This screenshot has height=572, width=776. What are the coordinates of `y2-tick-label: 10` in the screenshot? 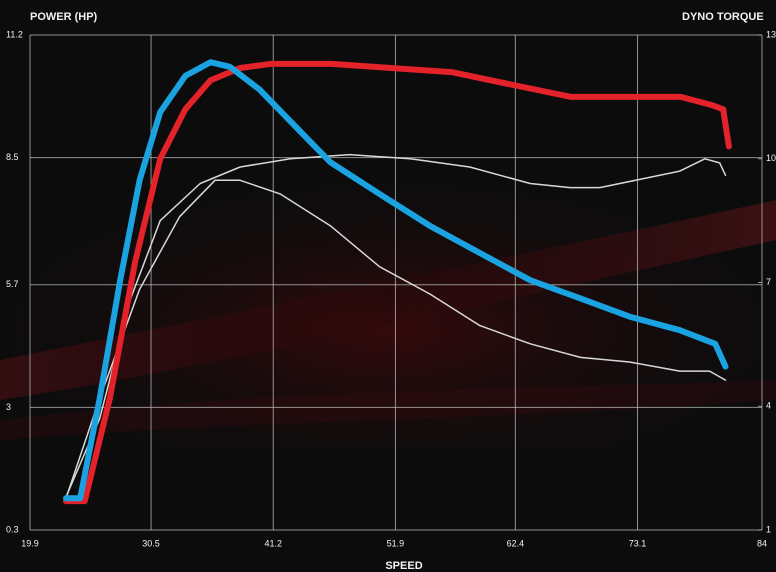 It's located at (771, 158).